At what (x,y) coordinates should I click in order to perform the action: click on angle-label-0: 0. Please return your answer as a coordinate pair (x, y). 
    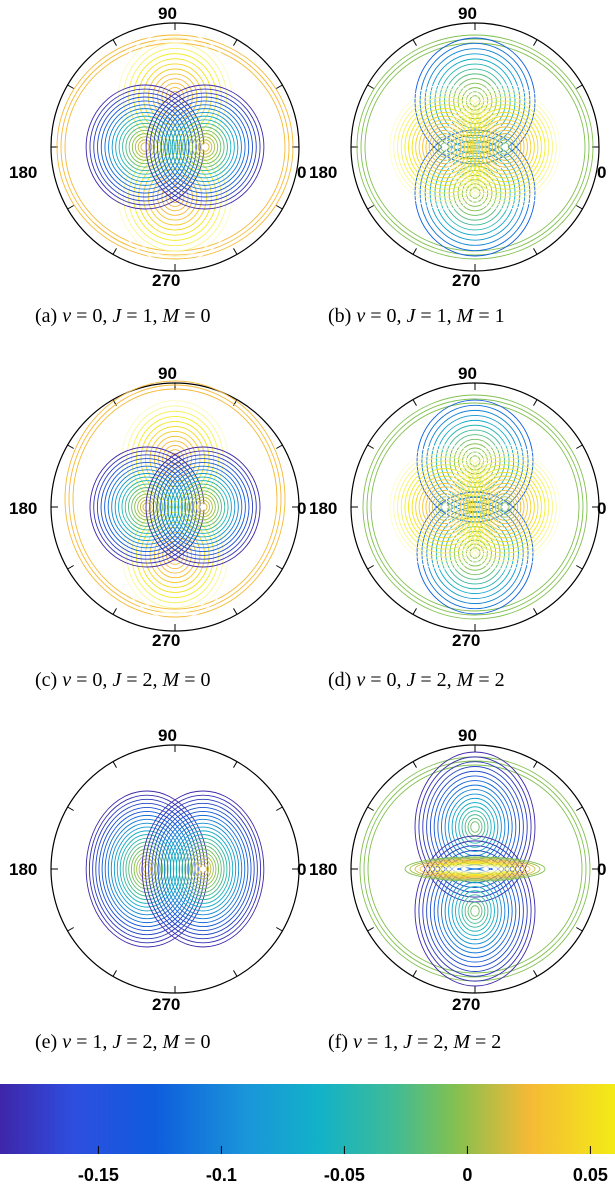
    Looking at the image, I should click on (302, 869).